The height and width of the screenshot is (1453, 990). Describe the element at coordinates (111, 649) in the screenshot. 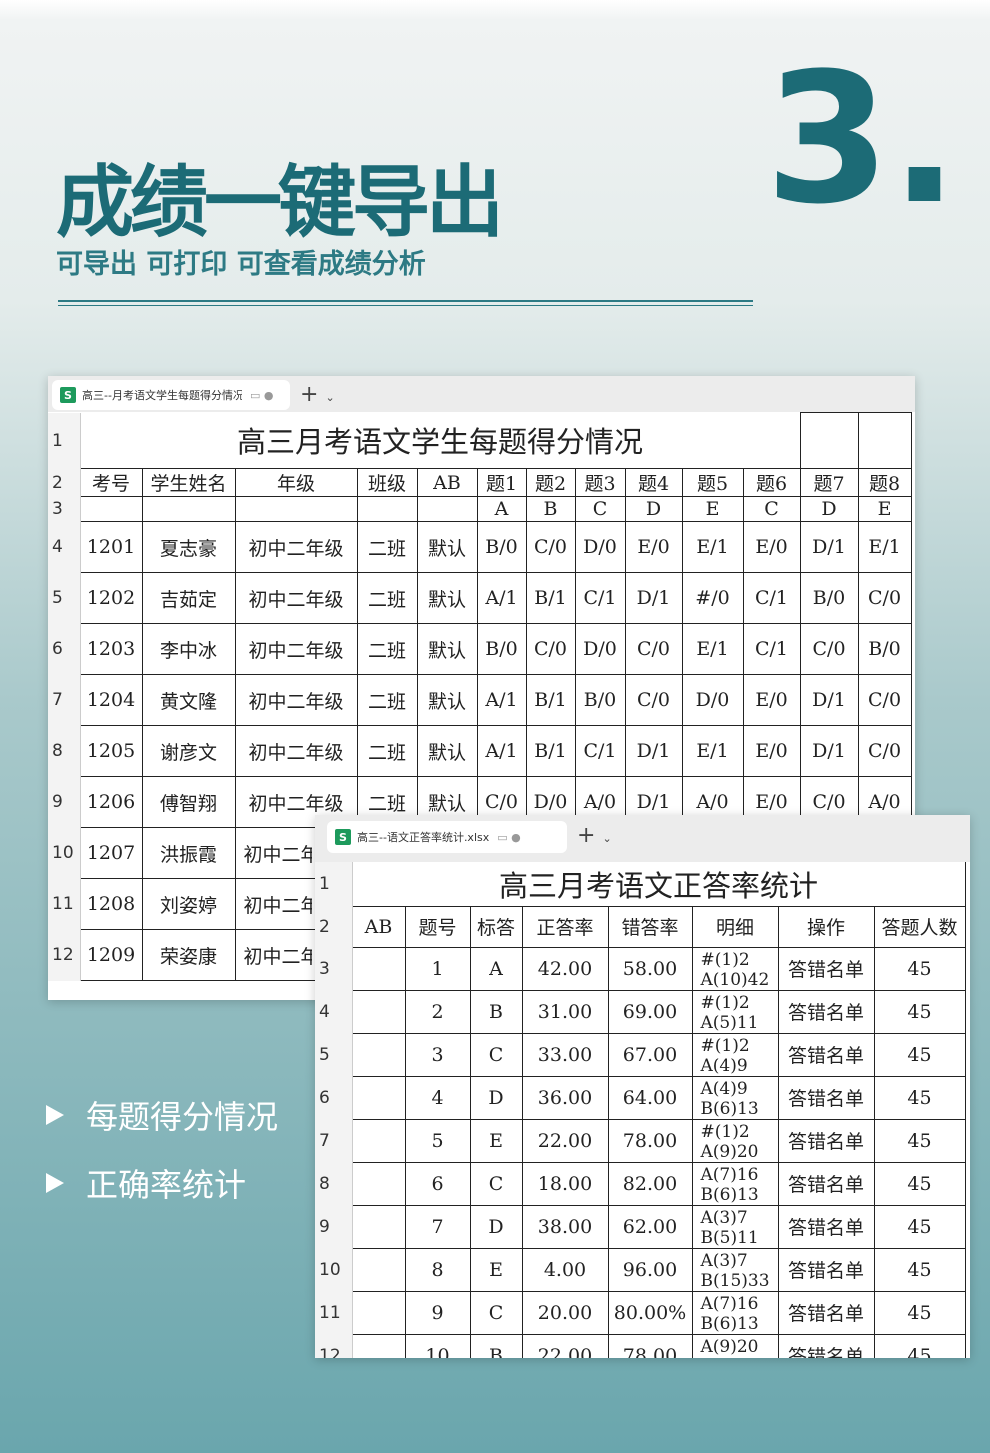

I see `data-cell: 1203` at that location.